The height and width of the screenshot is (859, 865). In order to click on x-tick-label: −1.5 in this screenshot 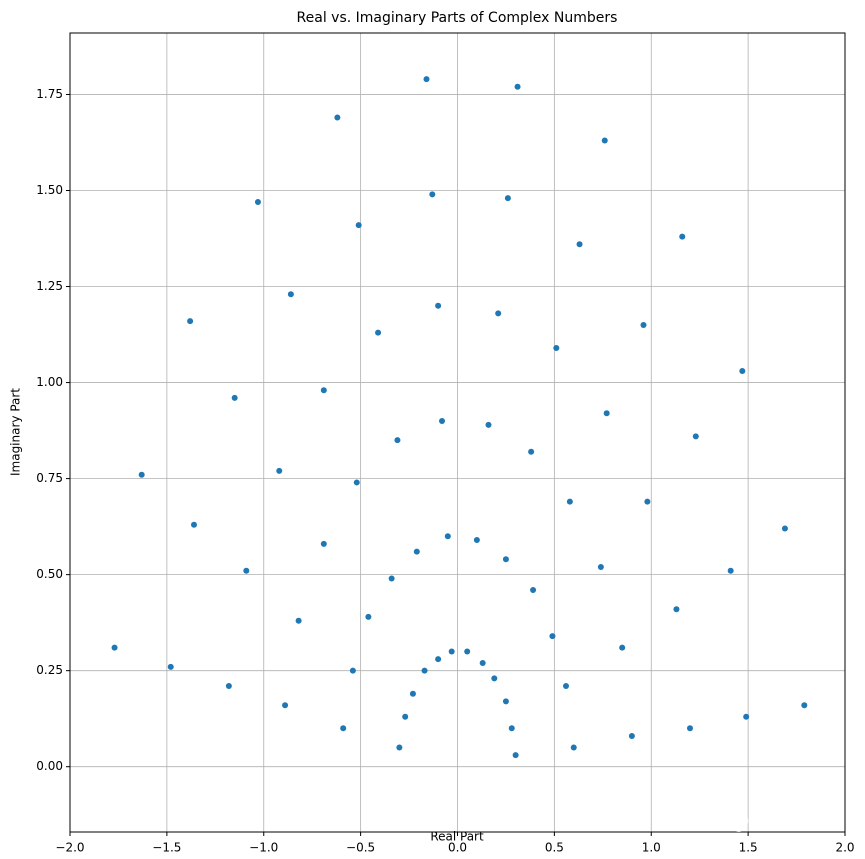, I will do `click(166, 848)`.